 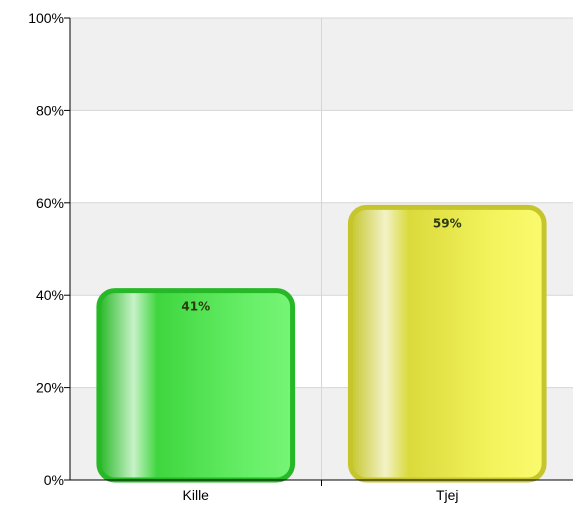 What do you see at coordinates (447, 495) in the screenshot?
I see `x-category-label: Tjej` at bounding box center [447, 495].